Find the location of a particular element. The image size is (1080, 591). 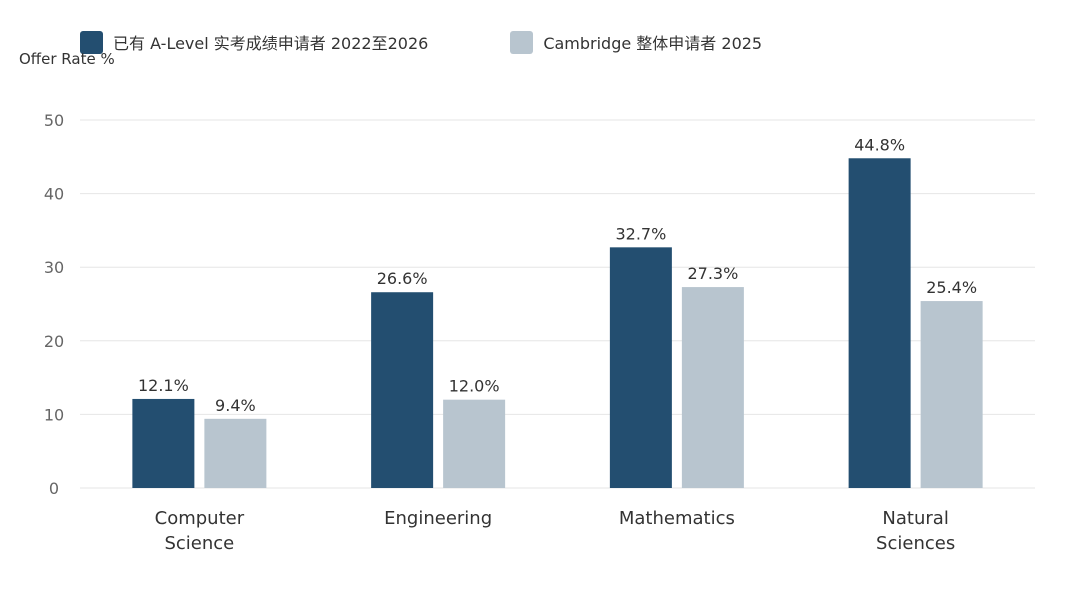

legend-item-series-2: Cambridge 整体申请者 2025 is located at coordinates (636, 42).